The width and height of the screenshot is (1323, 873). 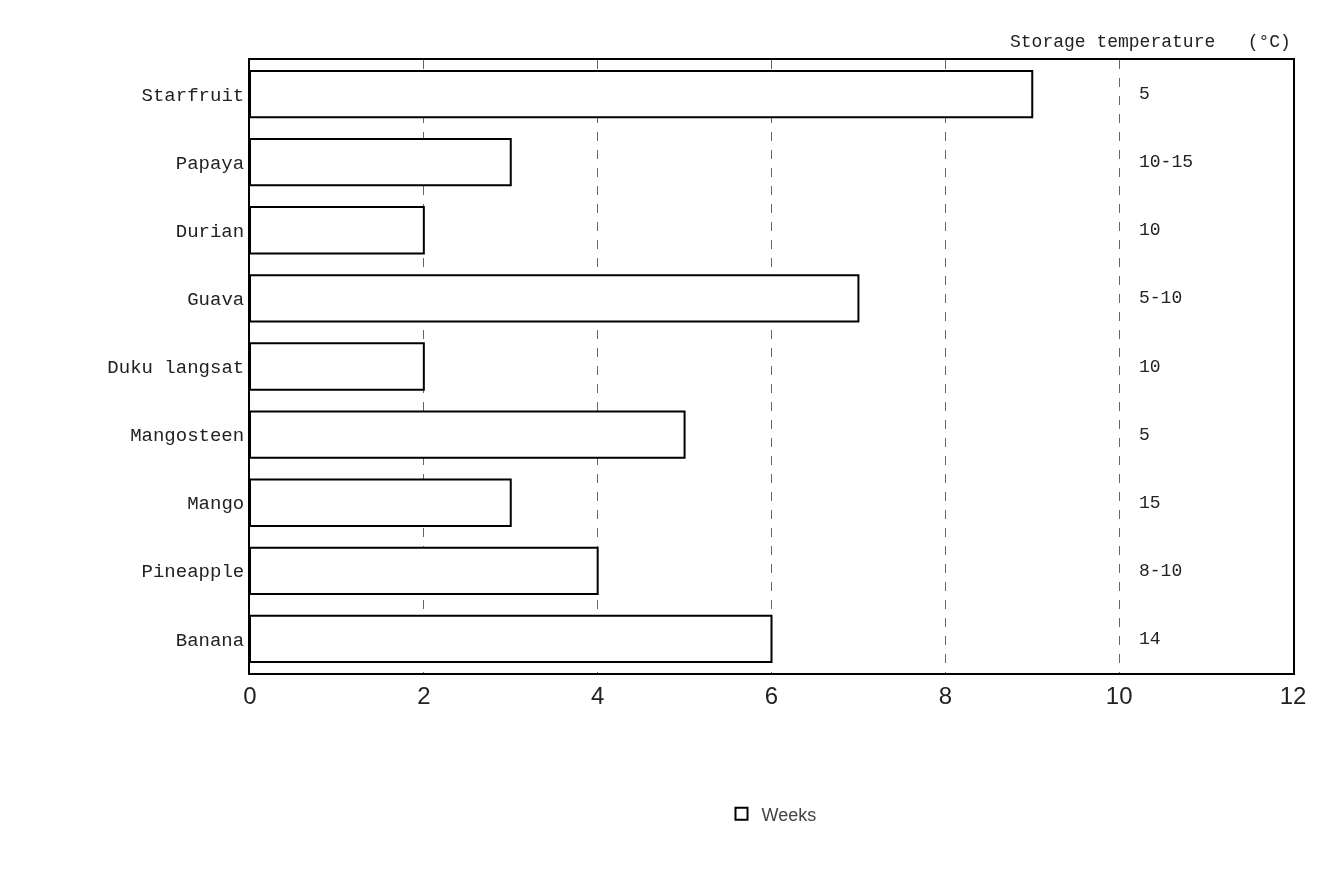 What do you see at coordinates (210, 231) in the screenshot?
I see `y-tick-label: Durian` at bounding box center [210, 231].